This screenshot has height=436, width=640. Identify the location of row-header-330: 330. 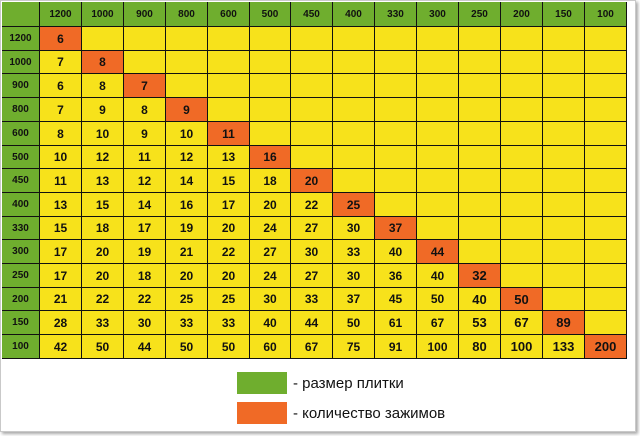
(21, 228).